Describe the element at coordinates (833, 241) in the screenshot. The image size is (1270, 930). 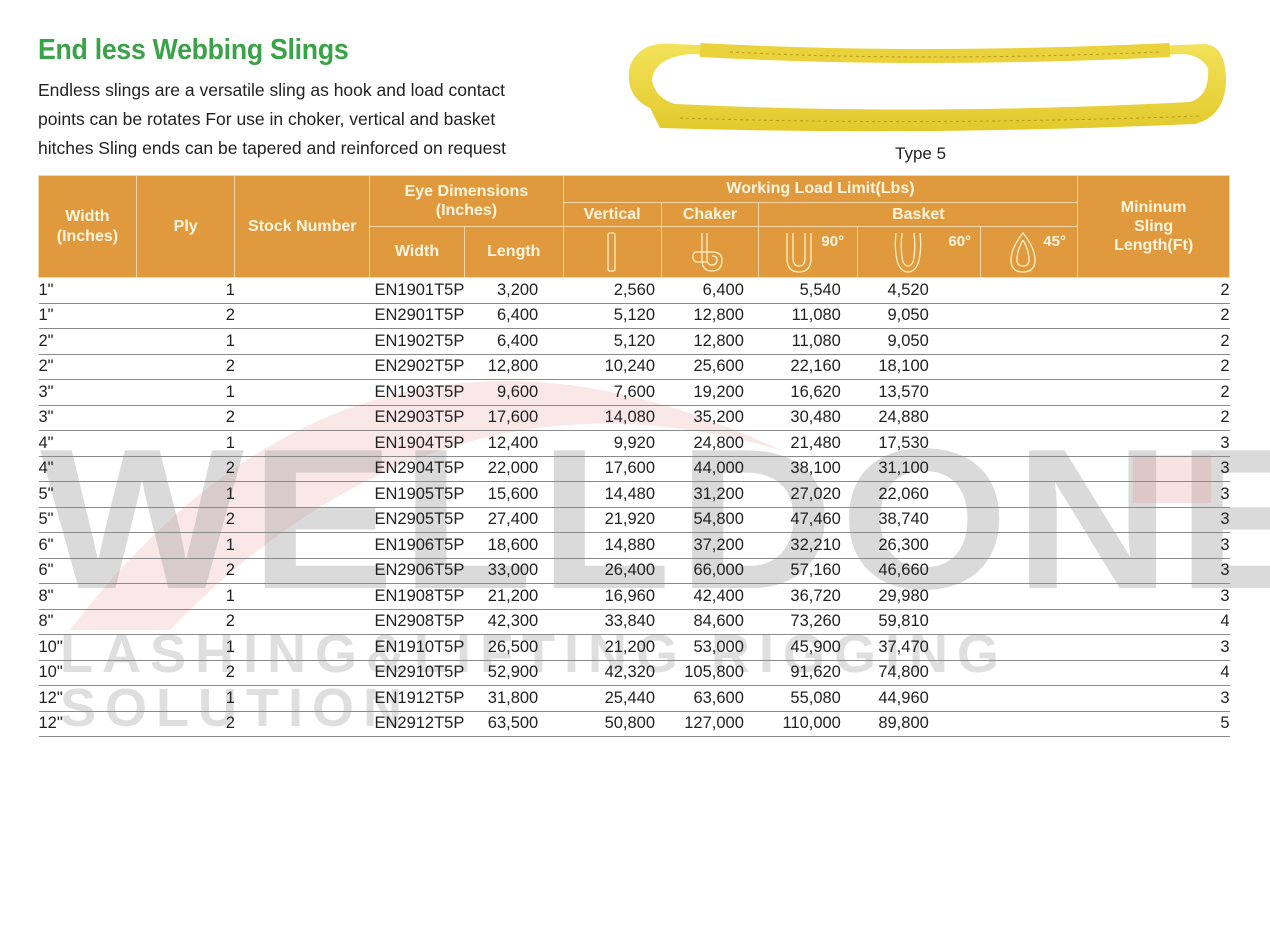
I see `angle-90-label: 90°` at that location.